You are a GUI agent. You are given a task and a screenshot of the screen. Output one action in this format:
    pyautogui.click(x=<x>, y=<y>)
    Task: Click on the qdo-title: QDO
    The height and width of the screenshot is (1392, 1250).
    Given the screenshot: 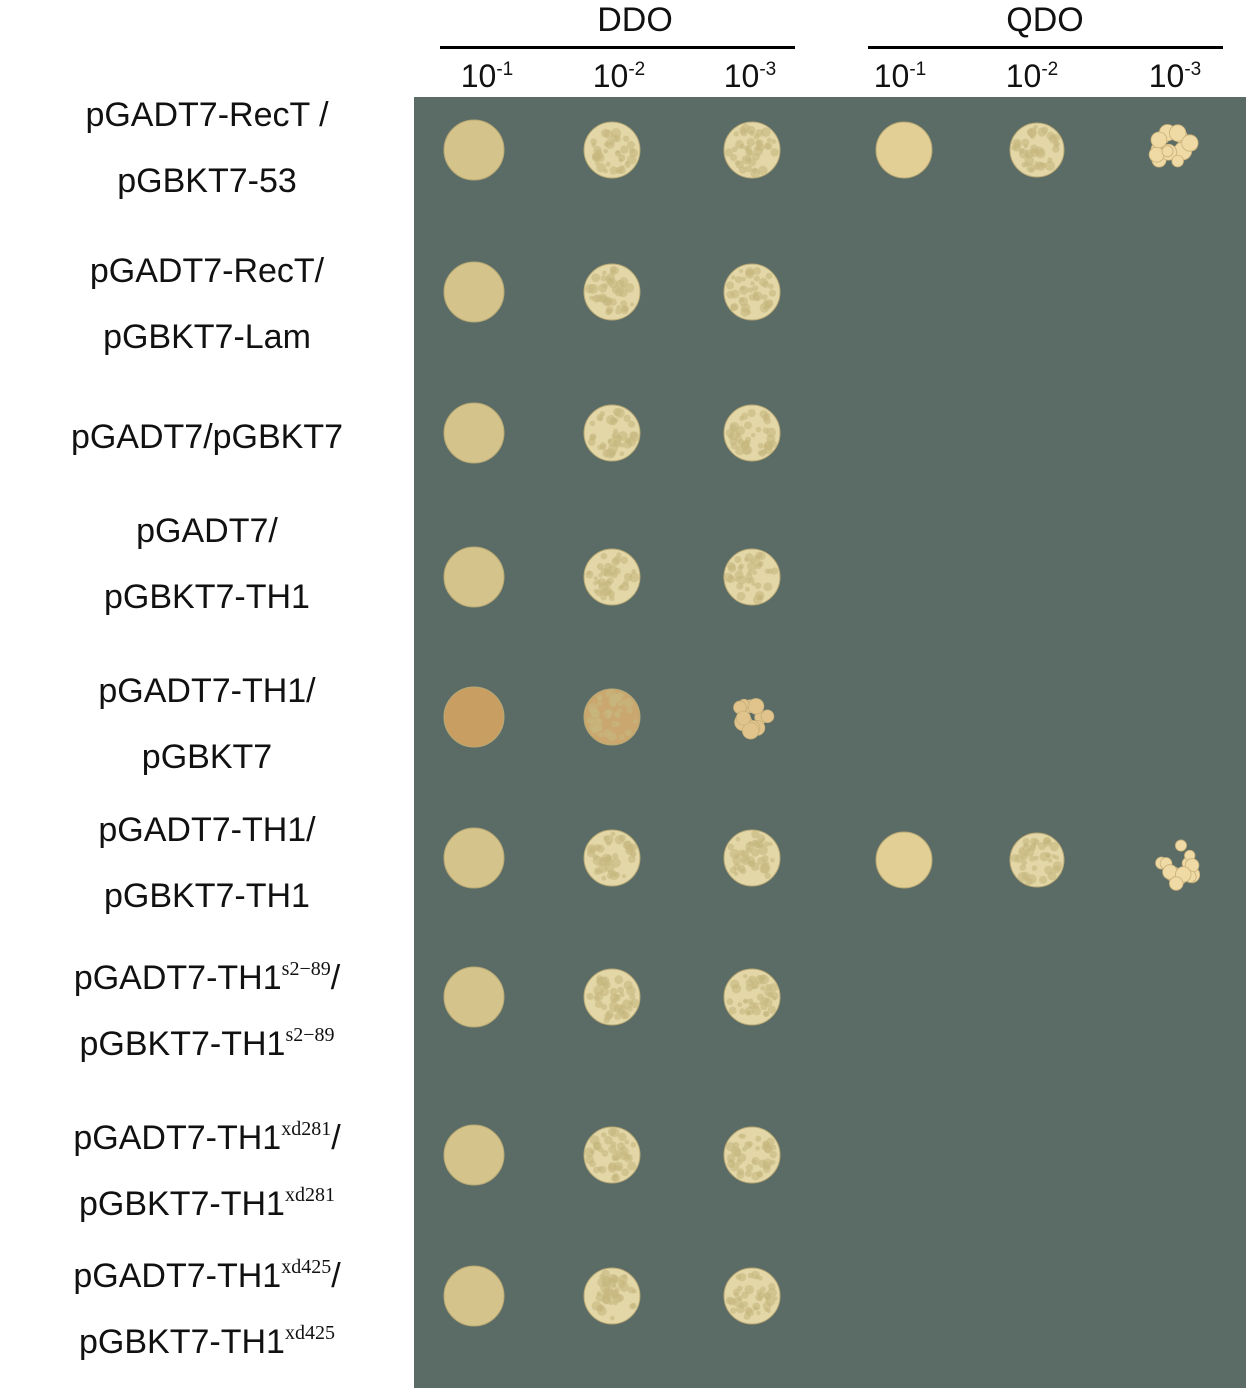 What is the action you would take?
    pyautogui.click(x=1045, y=20)
    